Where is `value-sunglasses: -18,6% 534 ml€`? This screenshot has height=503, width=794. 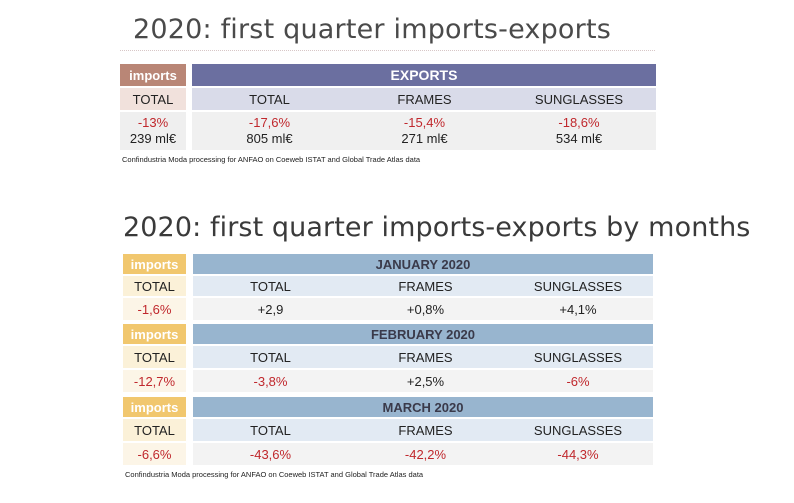 value-sunglasses: -18,6% 534 ml€ is located at coordinates (579, 131).